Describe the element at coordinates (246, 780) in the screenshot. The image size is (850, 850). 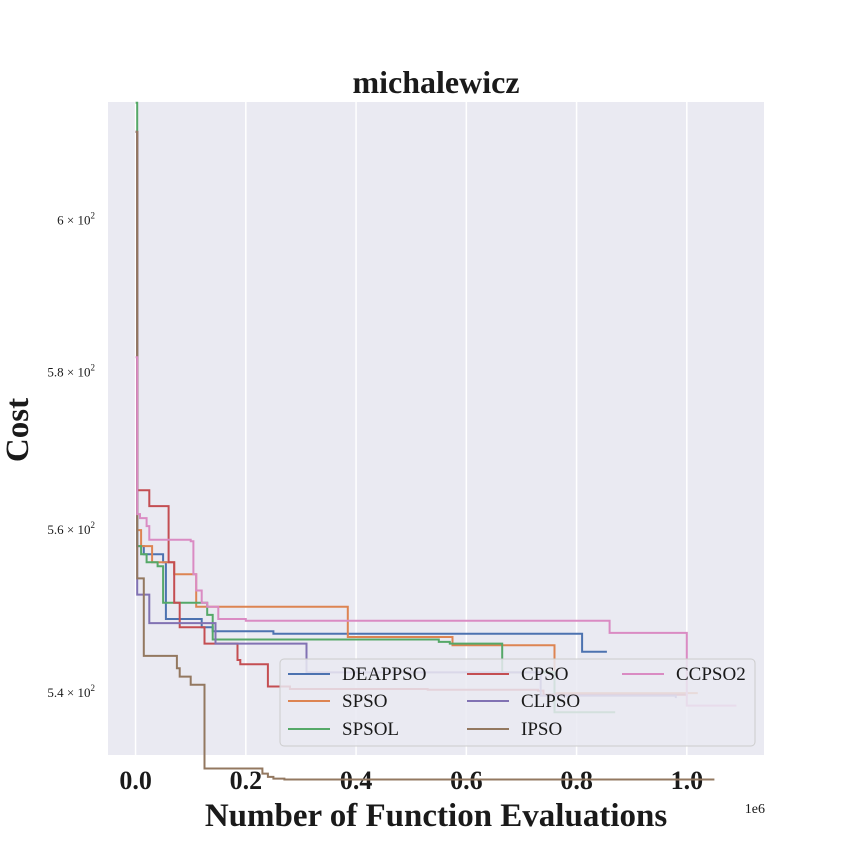
I see `x-tick-label: 0.2` at that location.